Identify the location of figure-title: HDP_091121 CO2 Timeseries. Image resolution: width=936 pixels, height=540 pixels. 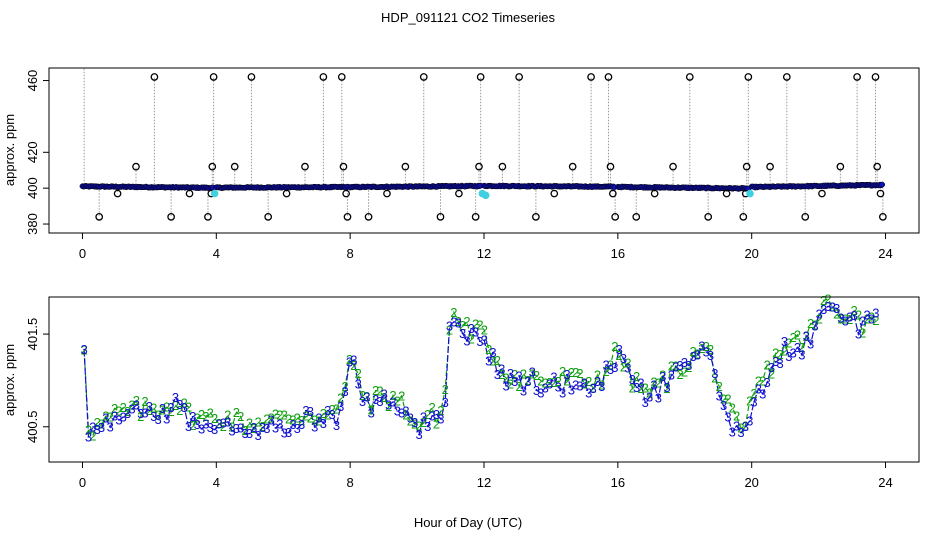
(468, 17).